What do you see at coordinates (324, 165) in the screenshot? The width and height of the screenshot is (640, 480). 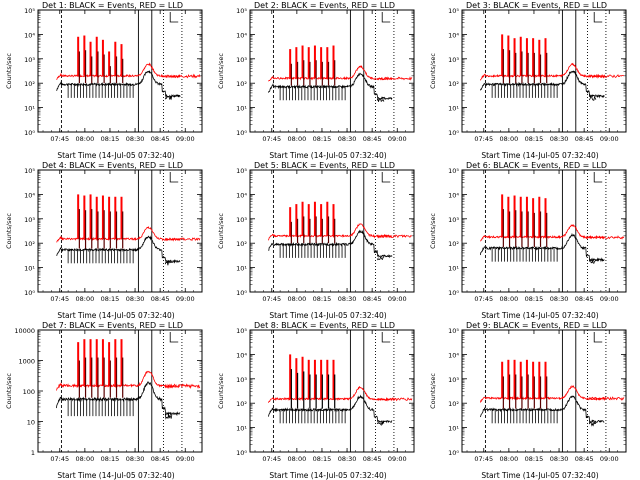 I see `chart-title: Det 5: BLACK = Events, RED = LLD` at bounding box center [324, 165].